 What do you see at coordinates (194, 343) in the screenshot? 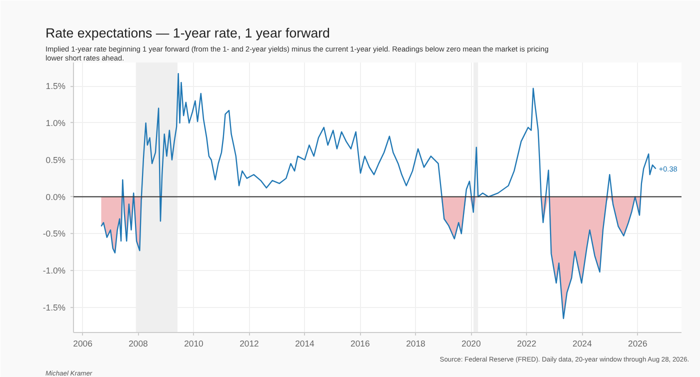
I see `x-tick-label: 2010` at bounding box center [194, 343].